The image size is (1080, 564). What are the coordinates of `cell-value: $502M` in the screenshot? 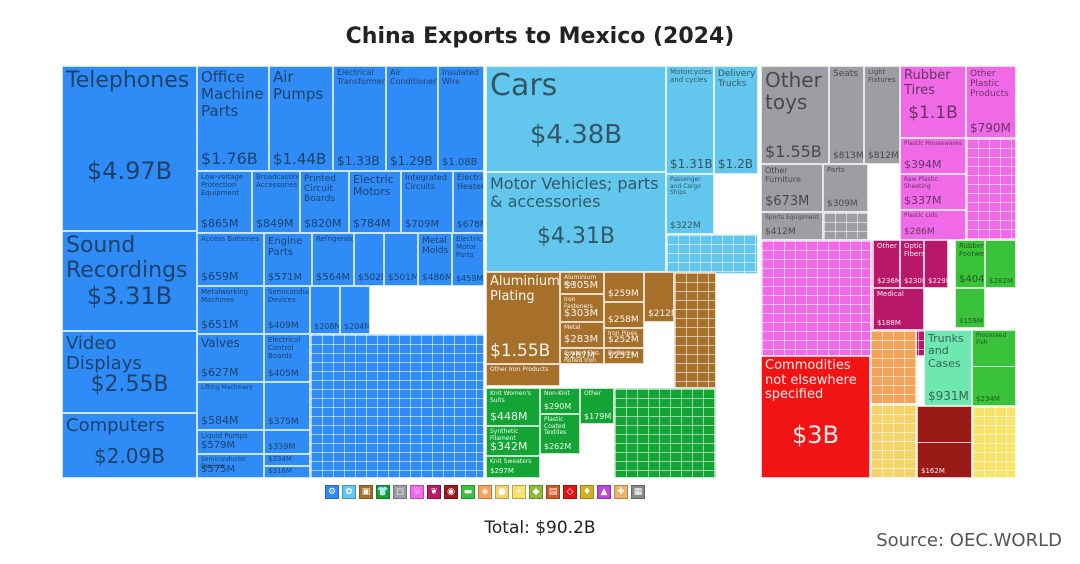 It's located at (370, 278).